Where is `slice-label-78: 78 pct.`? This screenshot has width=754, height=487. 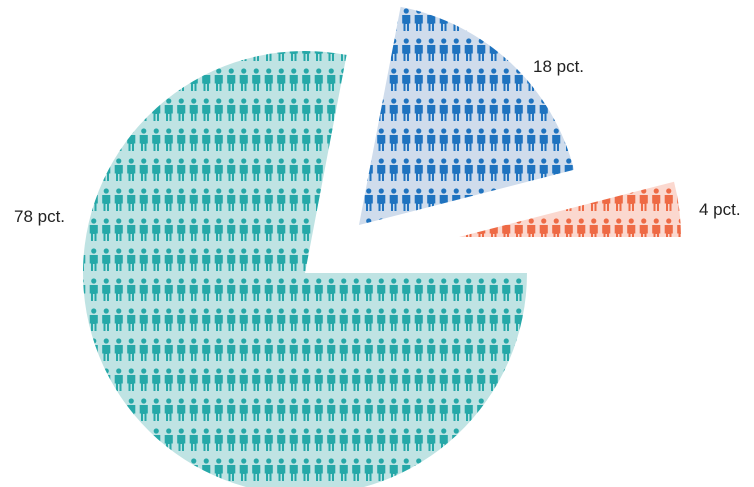 slice-label-78: 78 pct. is located at coordinates (39, 216).